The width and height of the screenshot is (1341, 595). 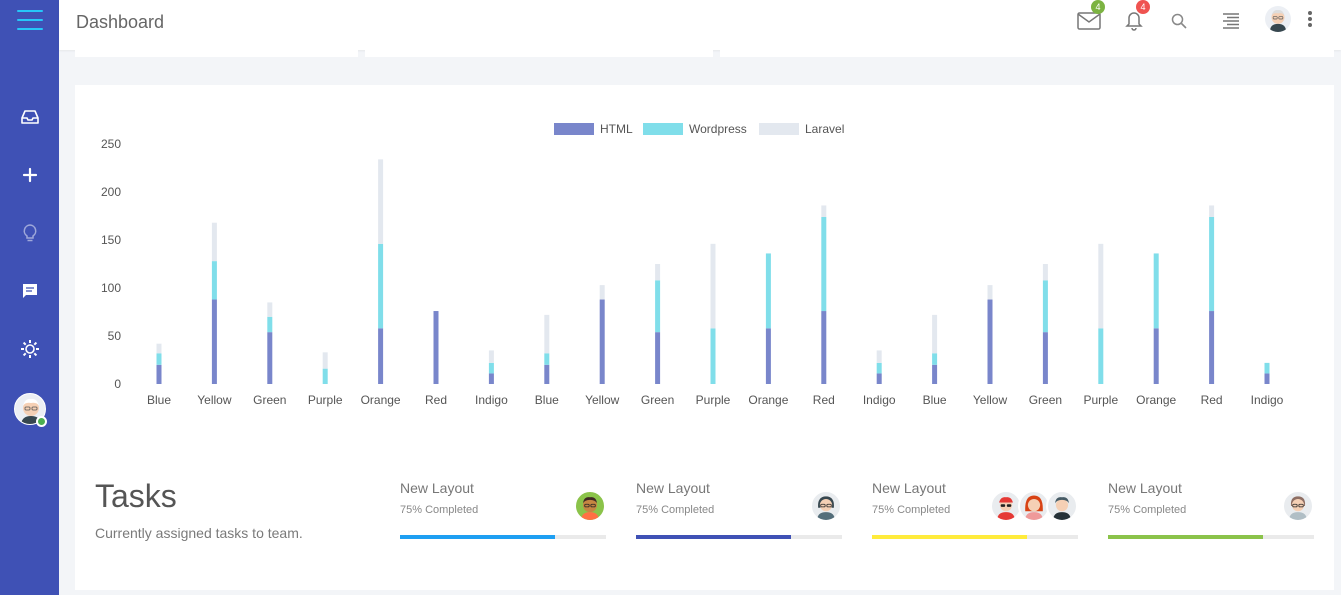 I want to click on y-tick-label: 0, so click(x=117, y=384).